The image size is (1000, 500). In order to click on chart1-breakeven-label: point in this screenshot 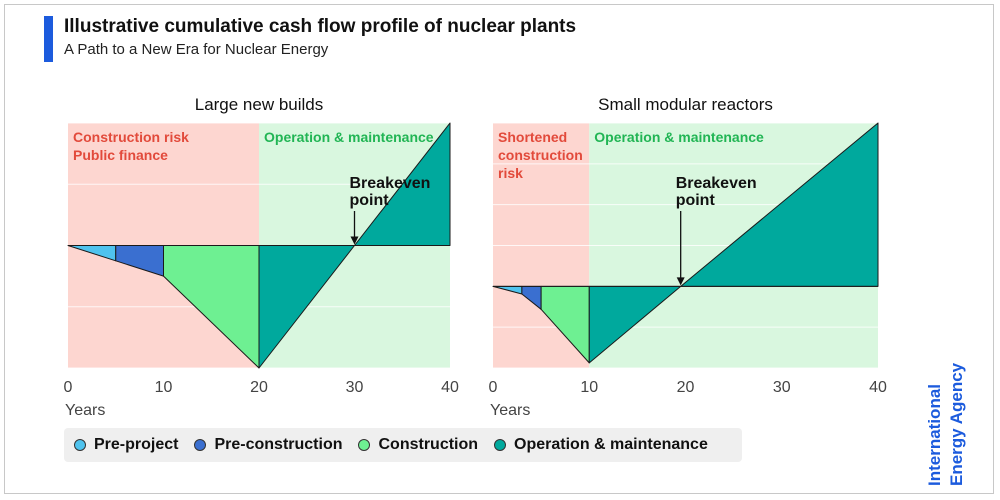, I will do `click(370, 200)`.